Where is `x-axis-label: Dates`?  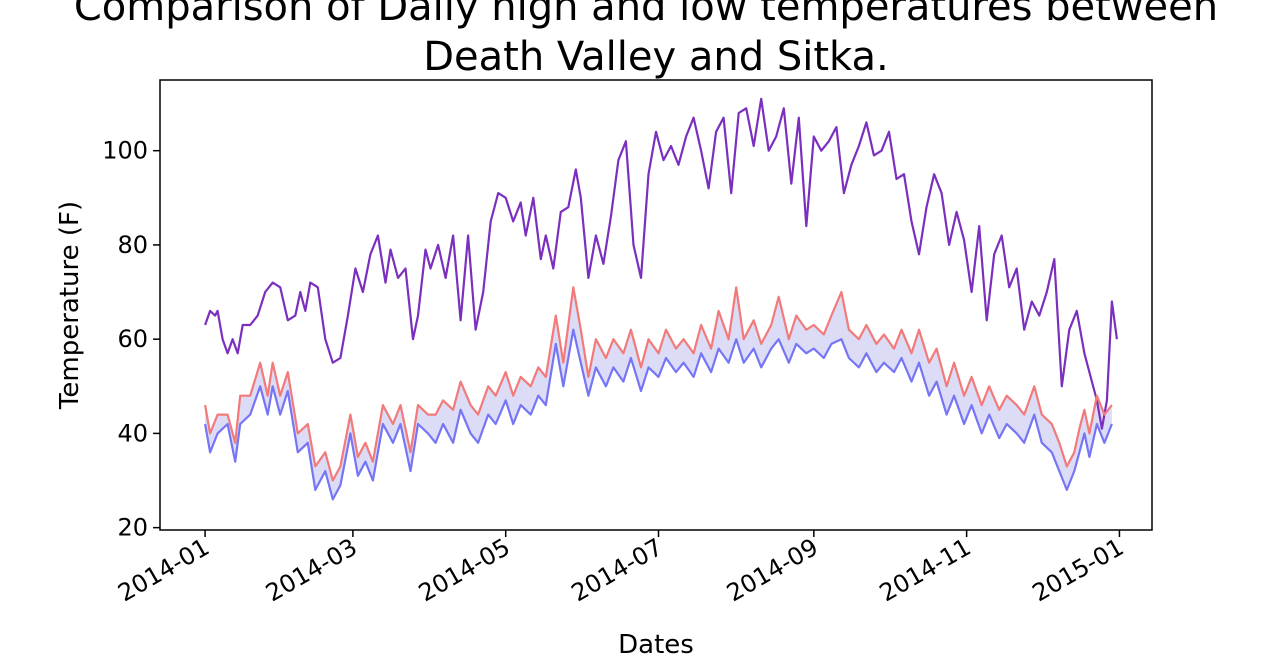
x-axis-label: Dates is located at coordinates (656, 645).